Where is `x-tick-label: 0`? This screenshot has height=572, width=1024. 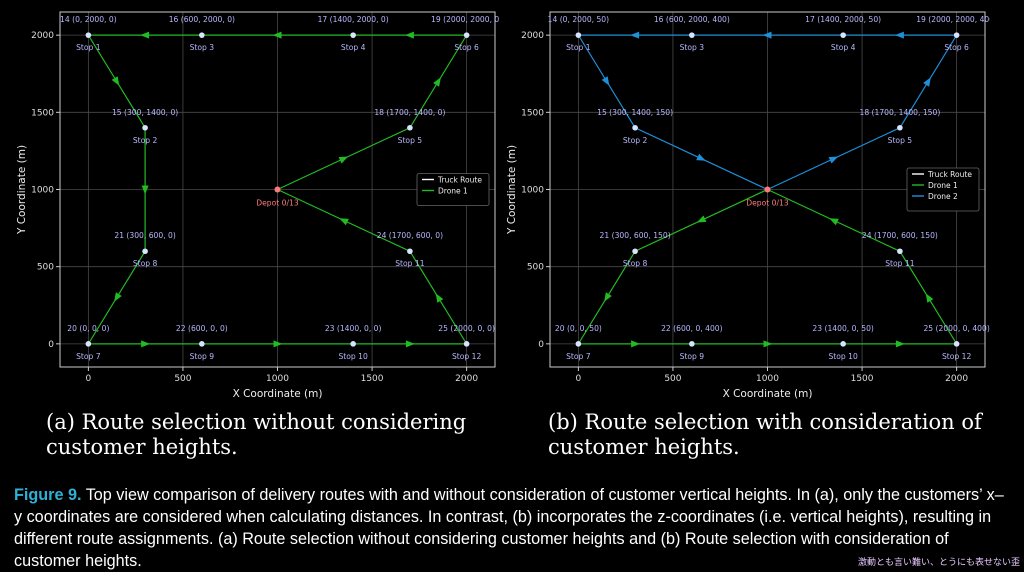 x-tick-label: 0 is located at coordinates (89, 379).